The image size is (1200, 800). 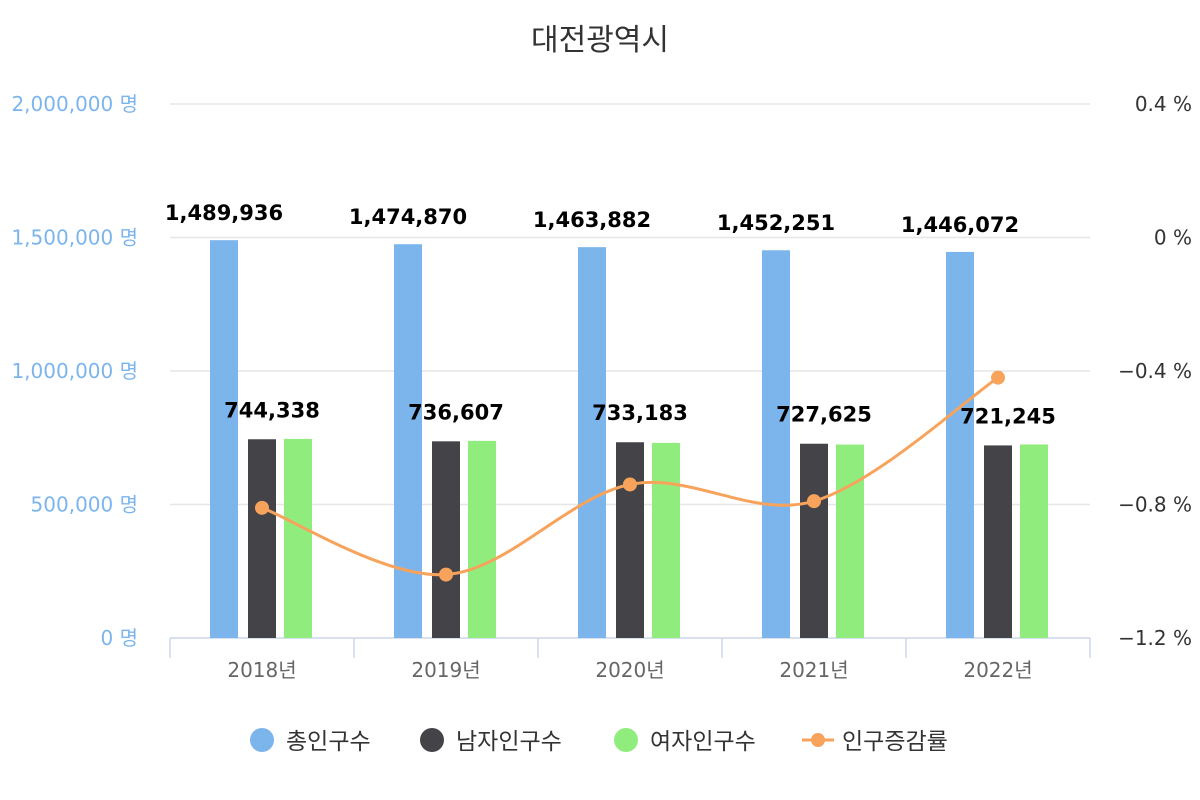 I want to click on legend-item: 여자인구수, so click(x=685, y=741).